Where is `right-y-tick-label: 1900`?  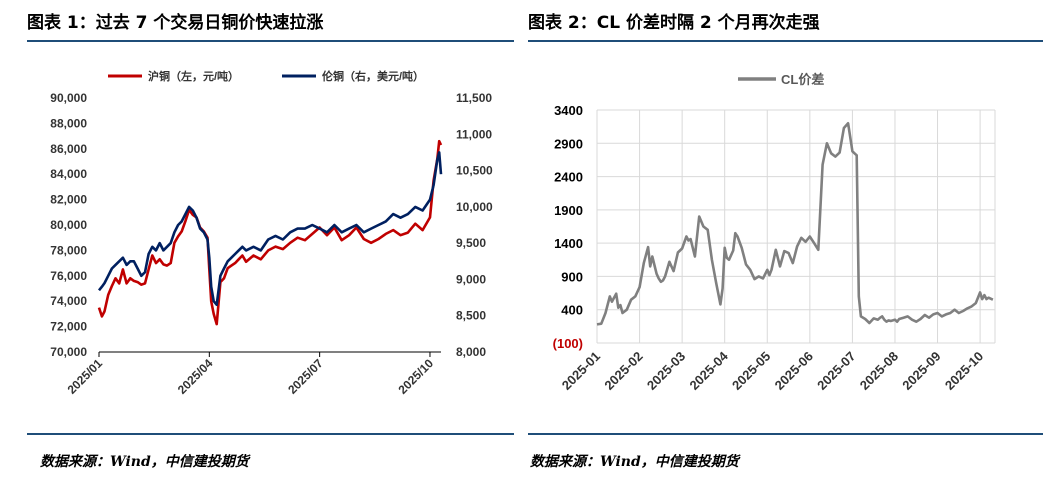
right-y-tick-label: 1900 is located at coordinates (568, 210).